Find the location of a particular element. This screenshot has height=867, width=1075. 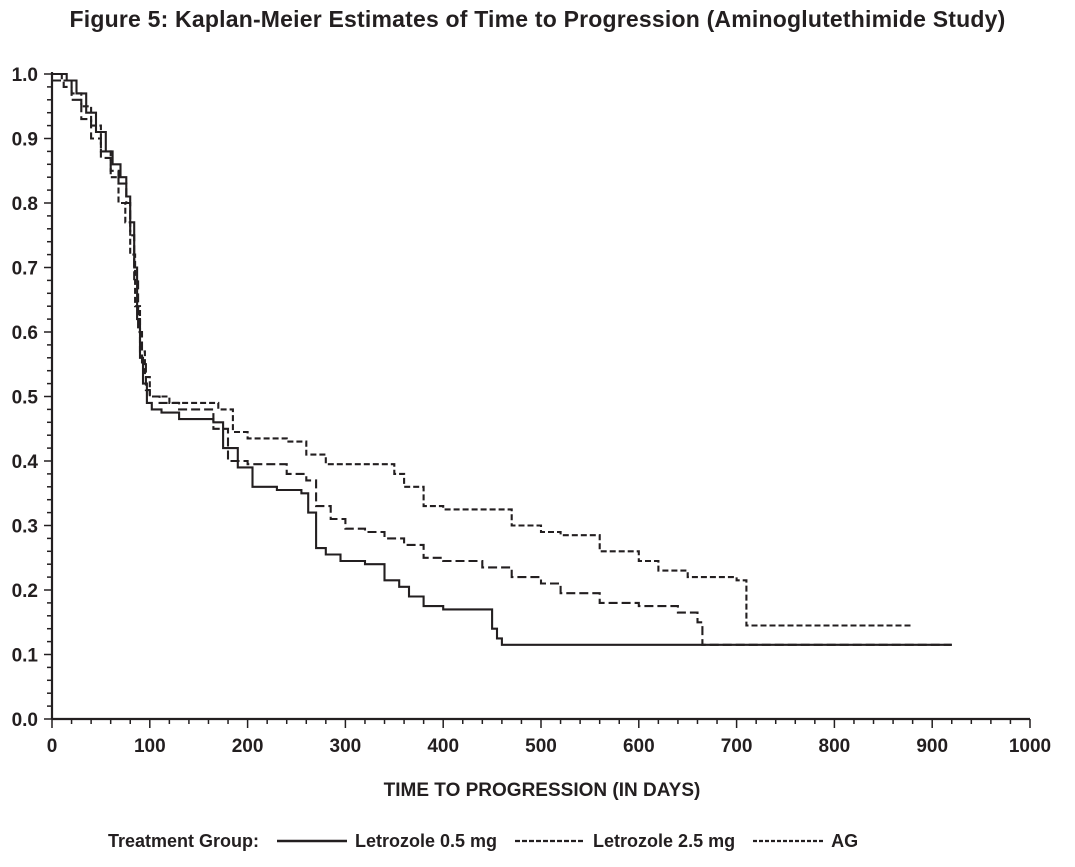

y-tick-label: 0.8 is located at coordinates (25, 204).